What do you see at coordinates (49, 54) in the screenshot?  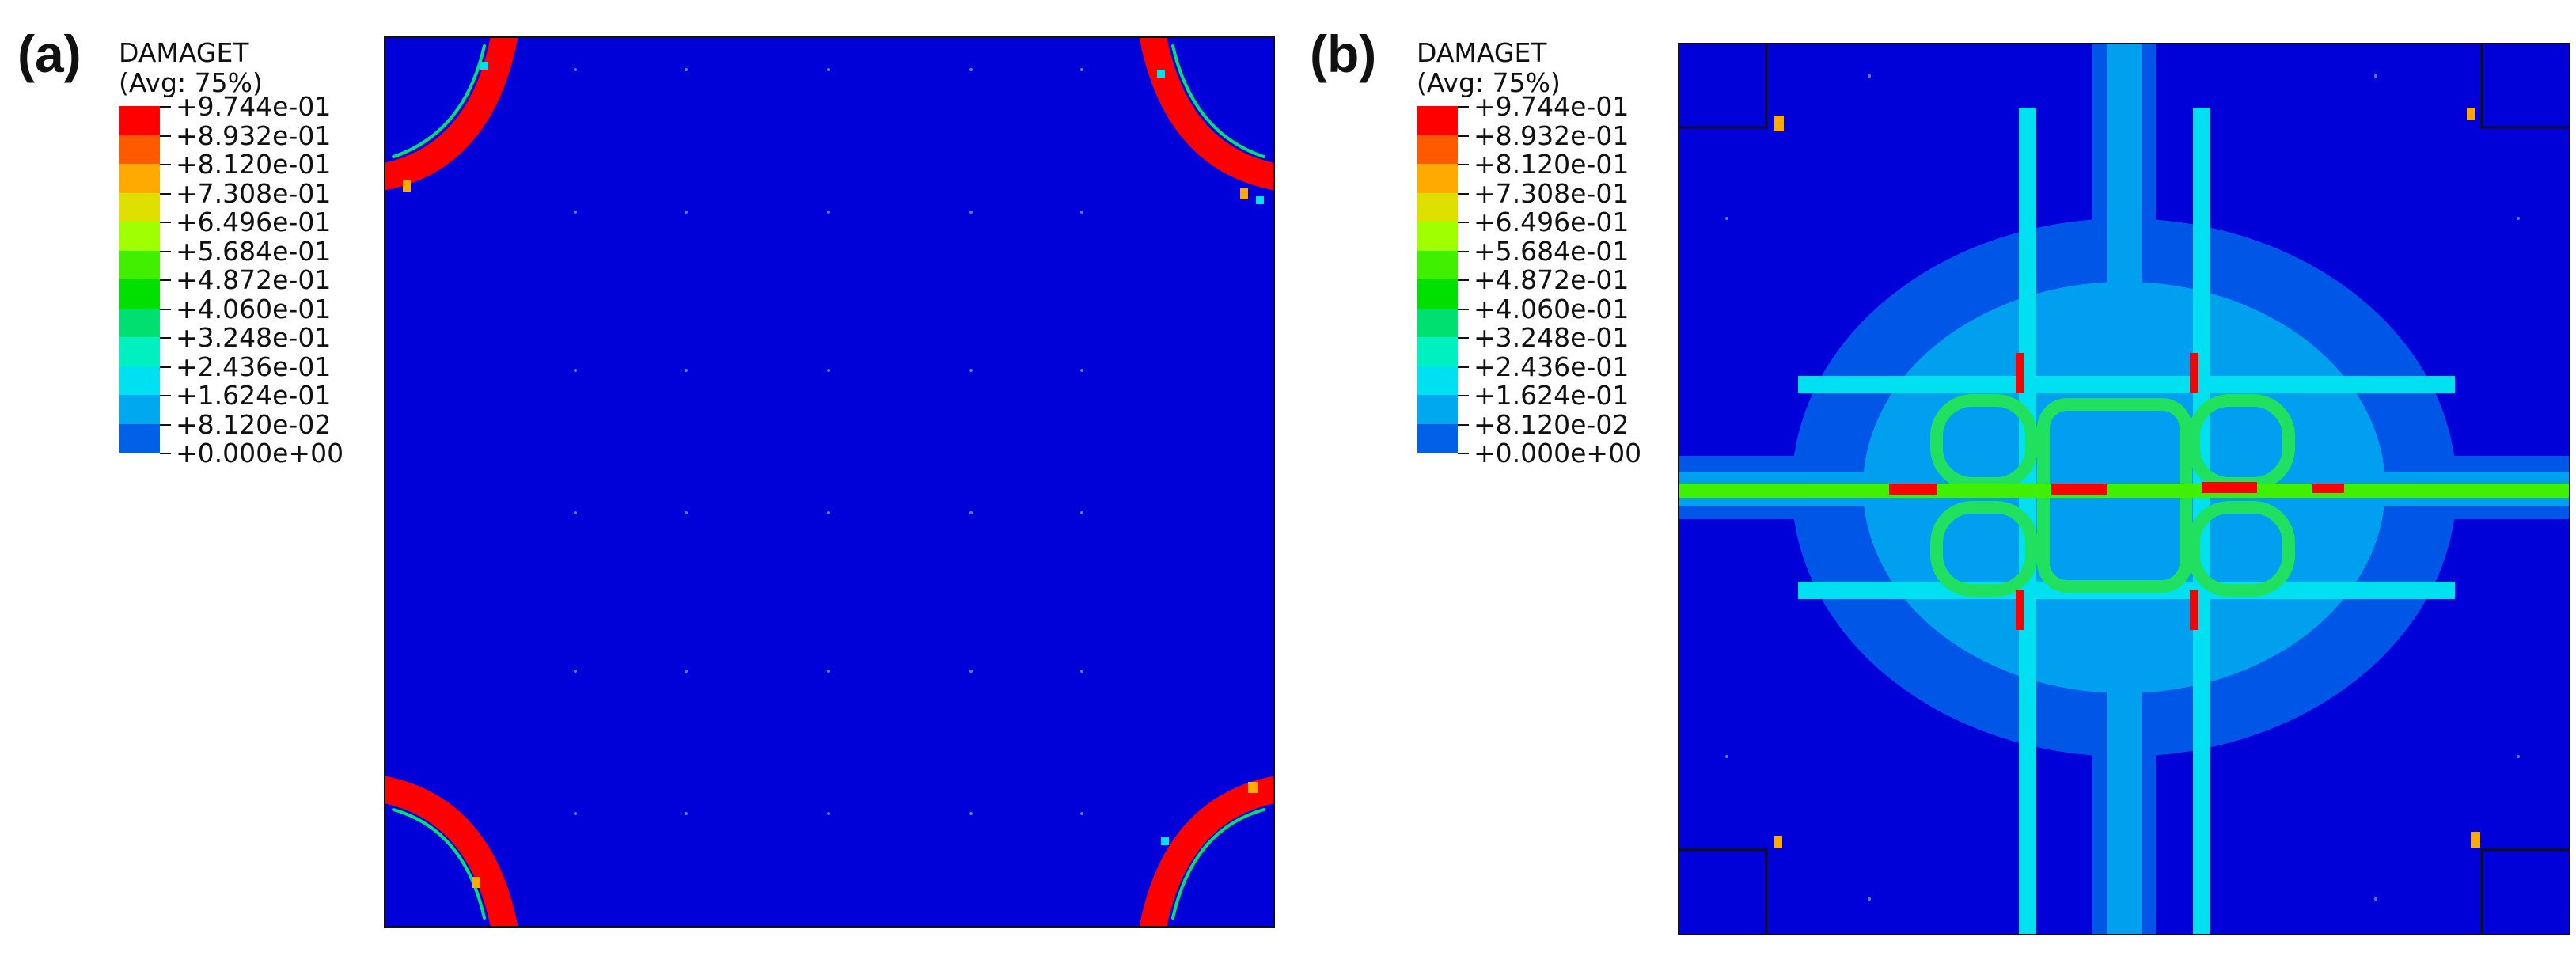 I see `panel-label-a: (a)` at bounding box center [49, 54].